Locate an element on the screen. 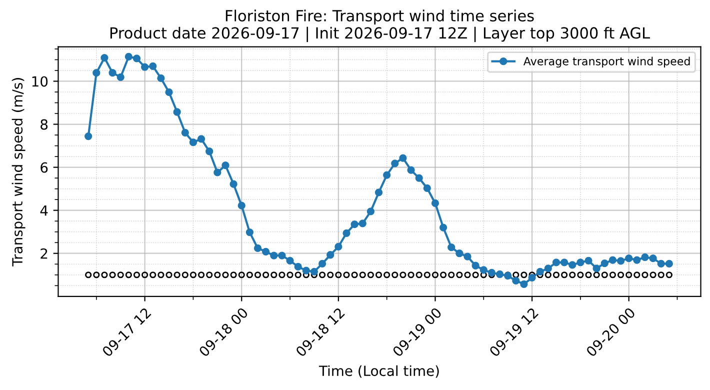  y-tick-label: 6 is located at coordinates (44, 167).